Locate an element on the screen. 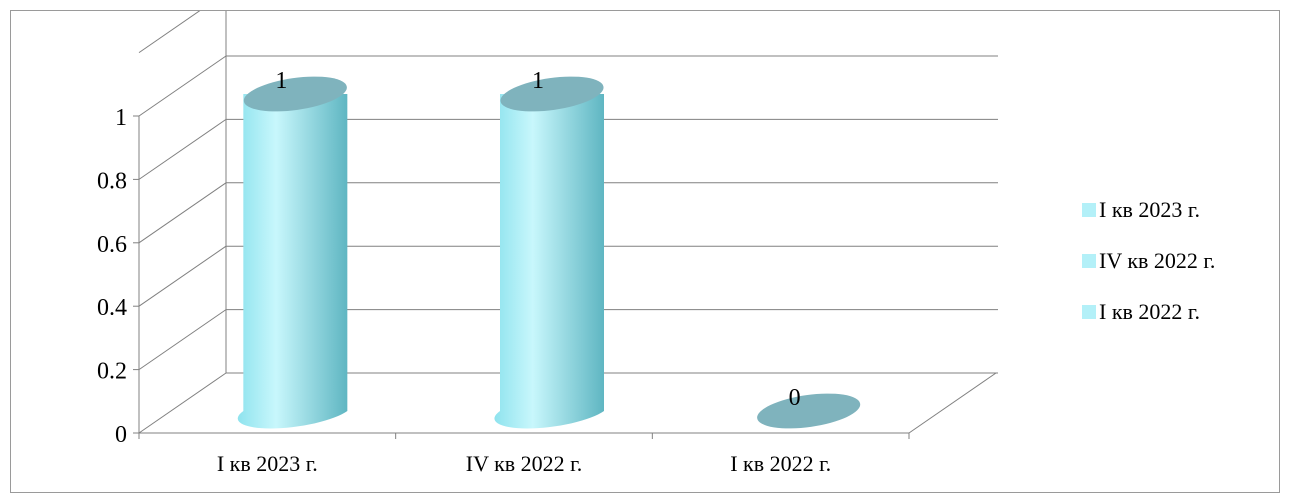  y-tick-label: 1 is located at coordinates (121, 118).